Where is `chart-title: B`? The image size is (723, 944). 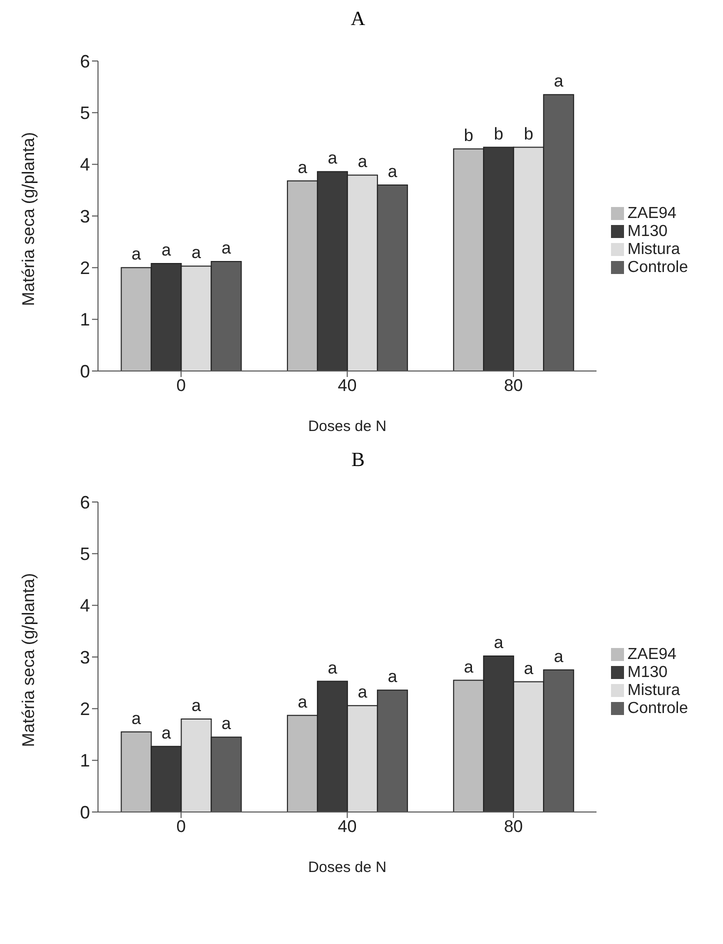
chart-title: B is located at coordinates (358, 460).